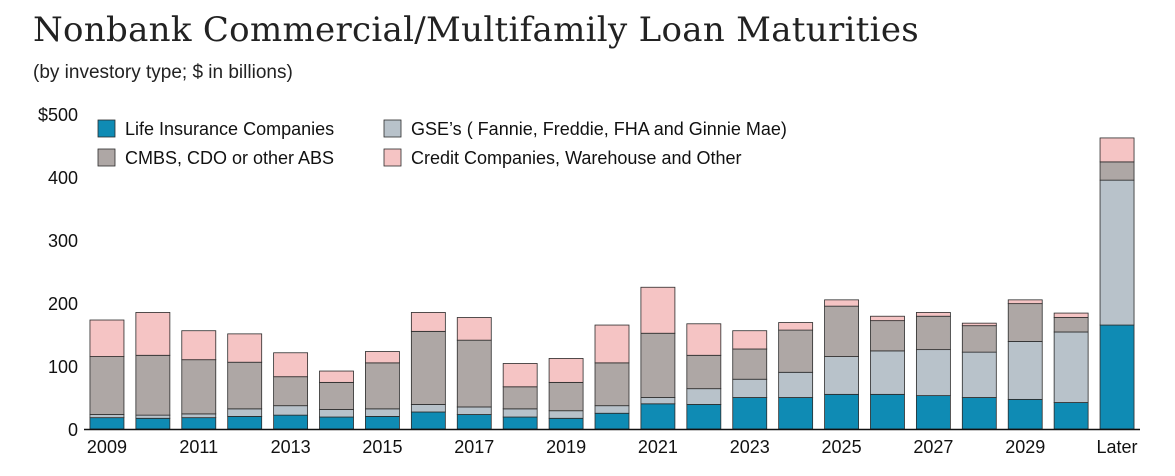 The height and width of the screenshot is (476, 1175). I want to click on bar-stack-2021, so click(658, 358).